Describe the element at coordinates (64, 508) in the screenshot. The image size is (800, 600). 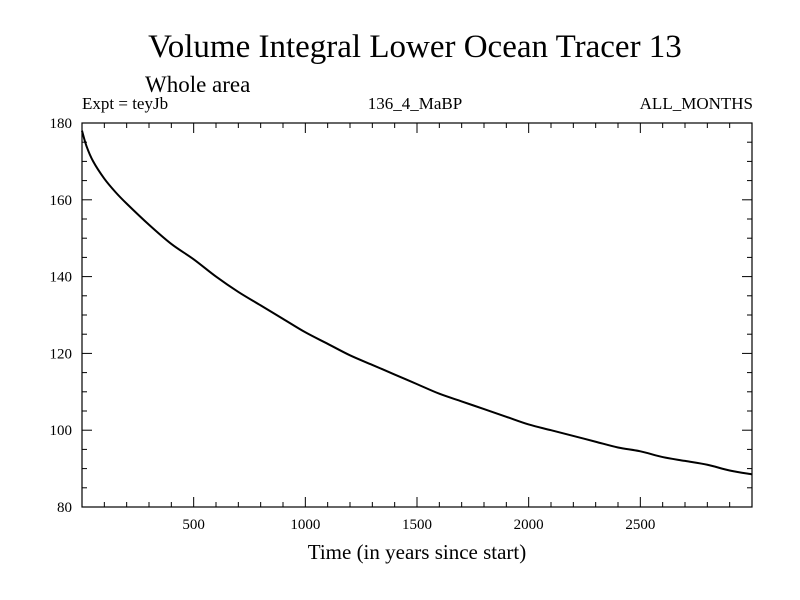
I see `y-tick-label: 80` at that location.